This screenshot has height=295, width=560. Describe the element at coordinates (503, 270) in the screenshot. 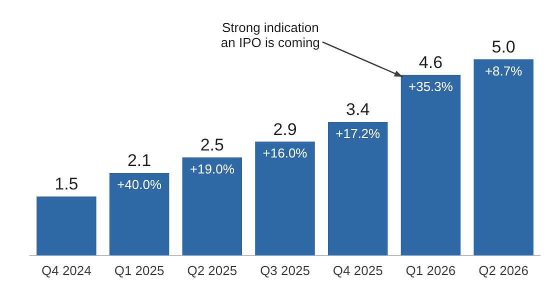

I see `x-tick-label: Q2 2026` at that location.